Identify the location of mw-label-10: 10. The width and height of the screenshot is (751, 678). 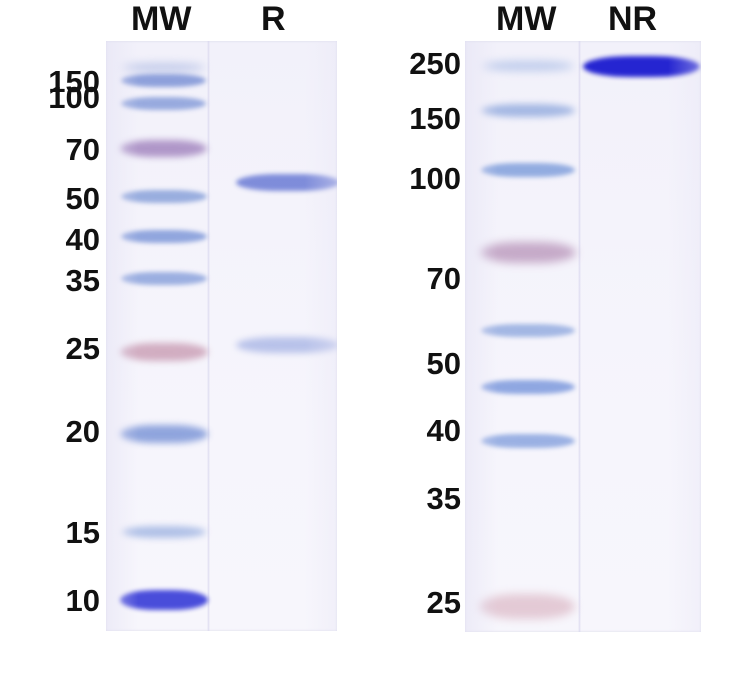
(82, 600).